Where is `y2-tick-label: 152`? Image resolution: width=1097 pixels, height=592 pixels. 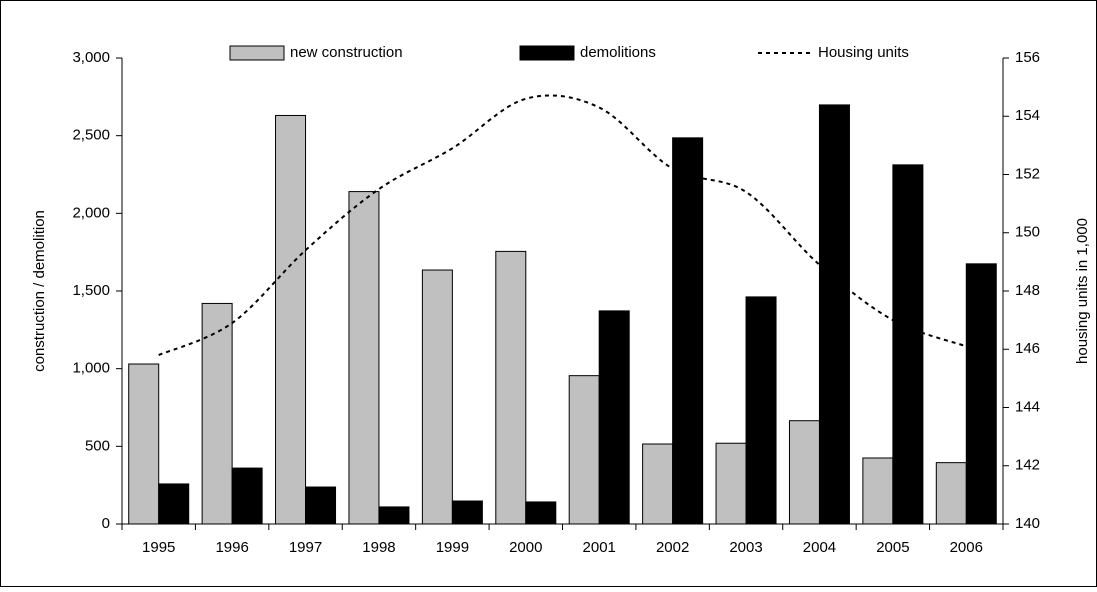
y2-tick-label: 152 is located at coordinates (1027, 173).